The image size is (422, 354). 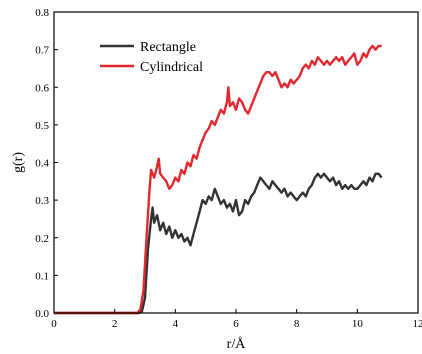 What do you see at coordinates (42, 13) in the screenshot?
I see `y-tick-label: 0.8` at bounding box center [42, 13].